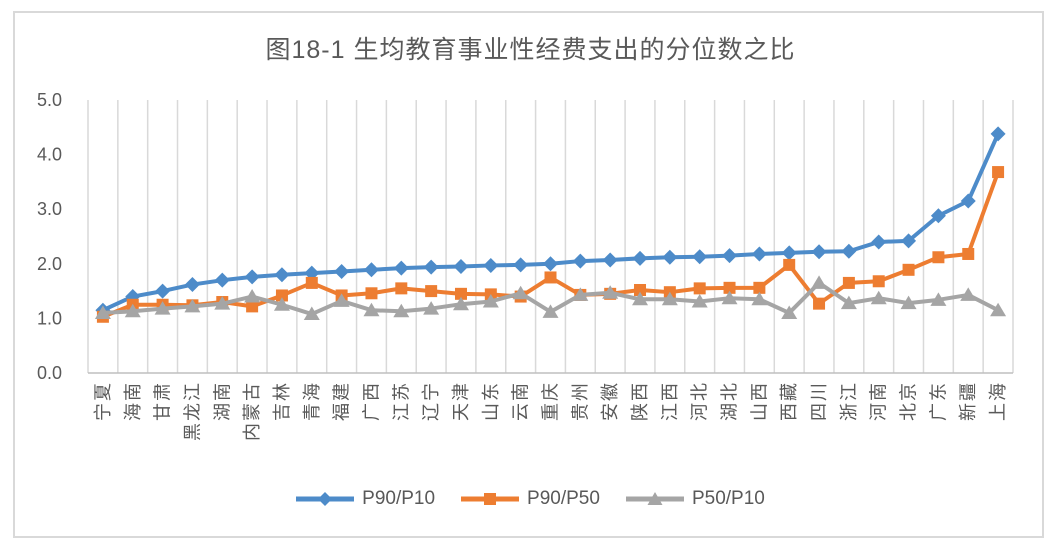 The width and height of the screenshot is (1061, 551). What do you see at coordinates (580, 401) in the screenshot?
I see `x-tick-label: 贵州` at bounding box center [580, 401].